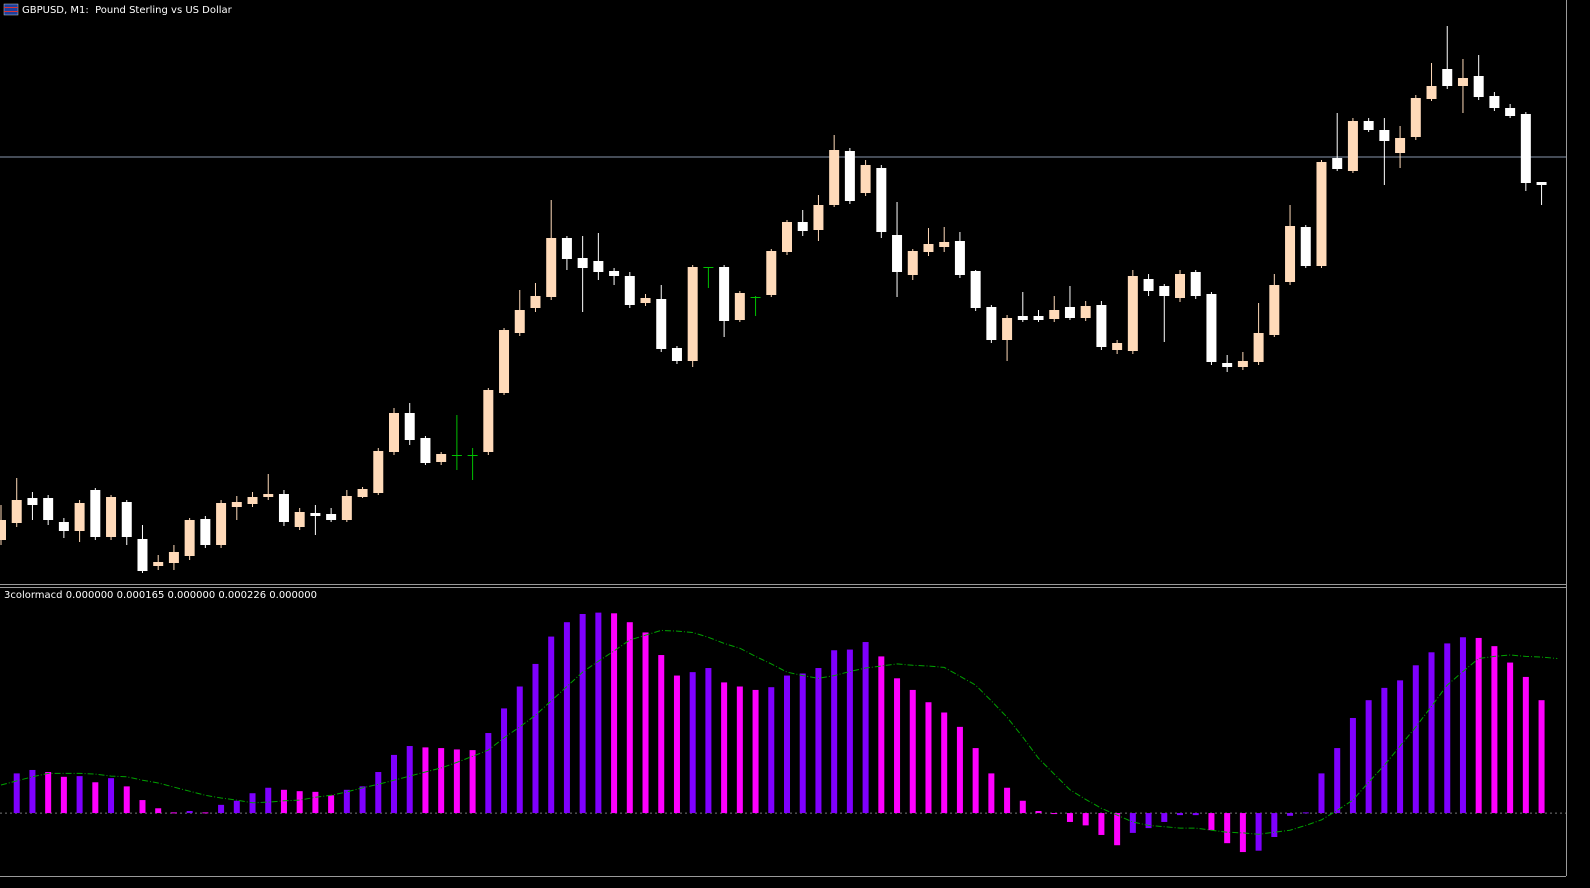 The height and width of the screenshot is (888, 1590). I want to click on symbol-icon, so click(11, 9).